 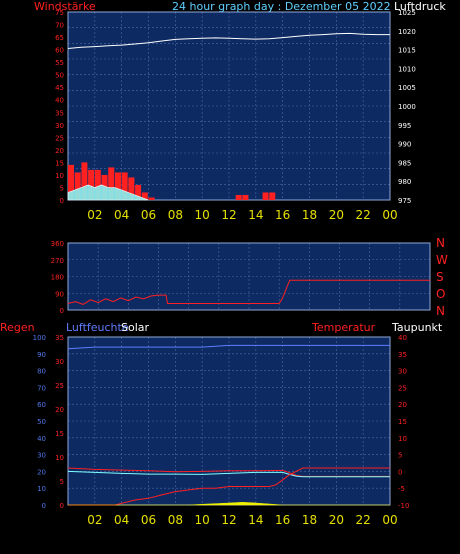 What do you see at coordinates (59, 458) in the screenshot?
I see `y-tick-left2: 10` at bounding box center [59, 458].